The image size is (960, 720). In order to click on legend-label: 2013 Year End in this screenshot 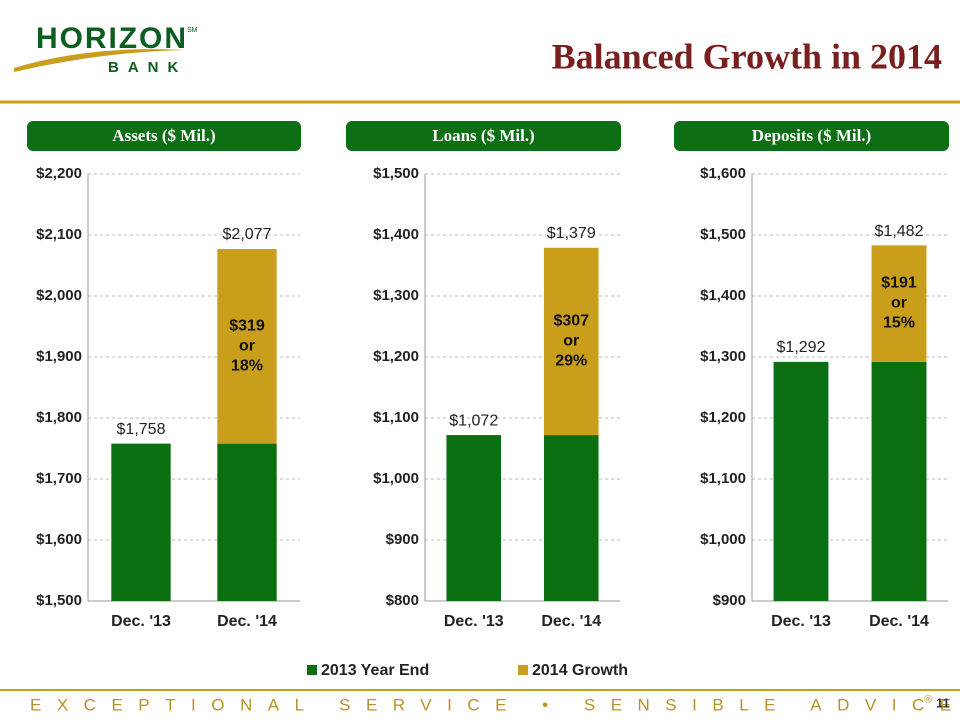, I will do `click(375, 670)`.